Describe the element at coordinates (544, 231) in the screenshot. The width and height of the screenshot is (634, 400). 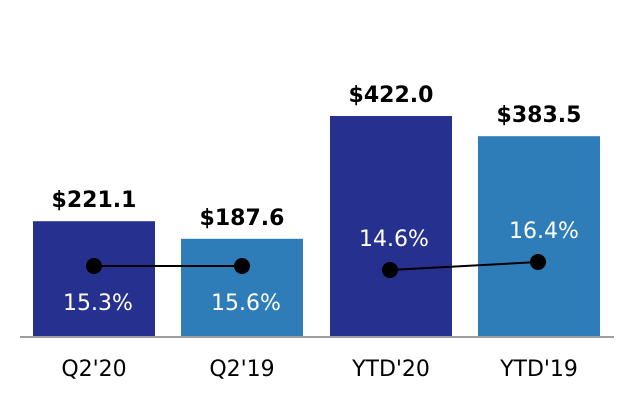
I see `margin-label: 16.4%` at that location.